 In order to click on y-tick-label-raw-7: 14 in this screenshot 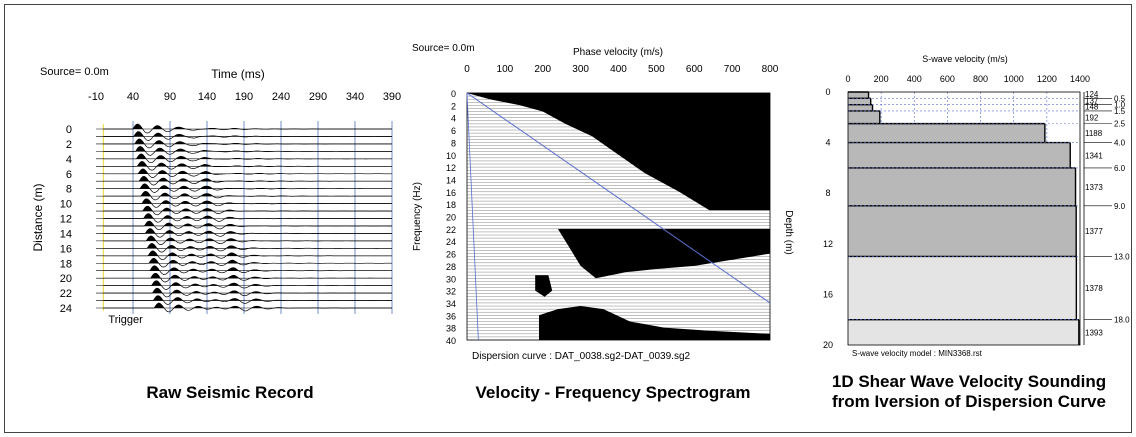, I will do `click(66, 234)`.